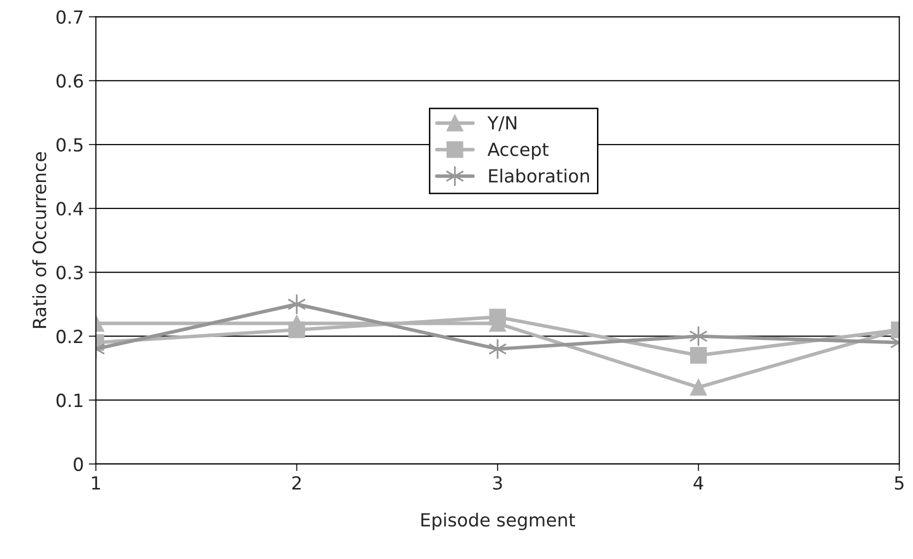 The image size is (913, 559). What do you see at coordinates (96, 483) in the screenshot?
I see `x-tick-label: 1` at bounding box center [96, 483].